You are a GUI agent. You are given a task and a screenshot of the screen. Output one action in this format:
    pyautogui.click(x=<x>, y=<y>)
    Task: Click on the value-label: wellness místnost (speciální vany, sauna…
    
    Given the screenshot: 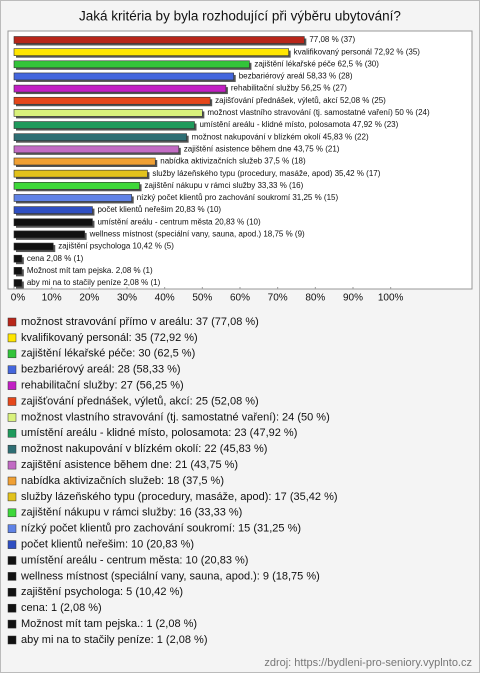 What is the action you would take?
    pyautogui.click(x=197, y=234)
    